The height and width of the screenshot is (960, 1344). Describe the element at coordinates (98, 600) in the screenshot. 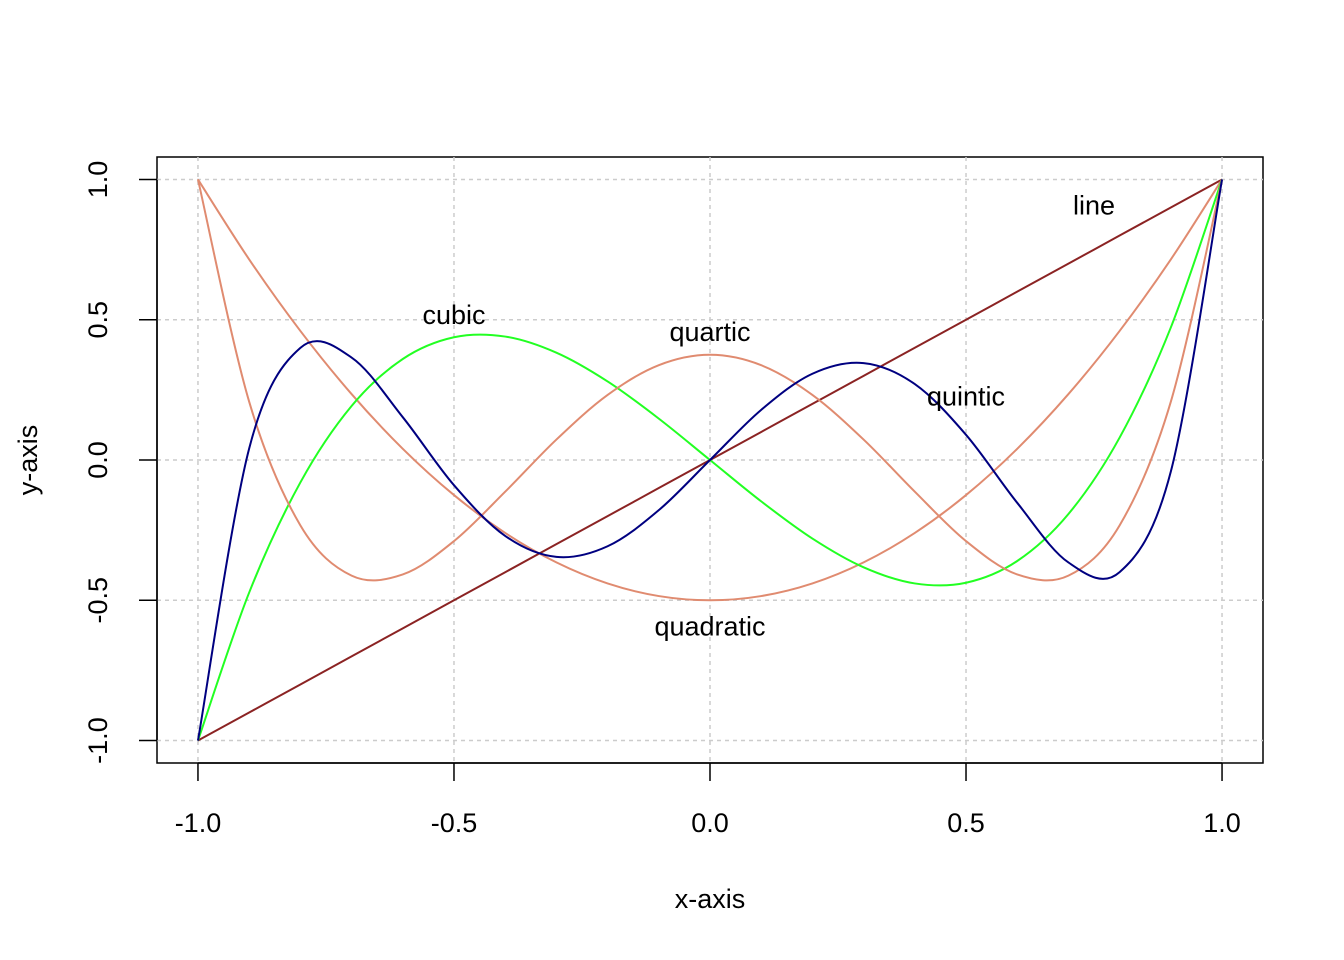

I see `y-tick-label: -0.5` at that location.